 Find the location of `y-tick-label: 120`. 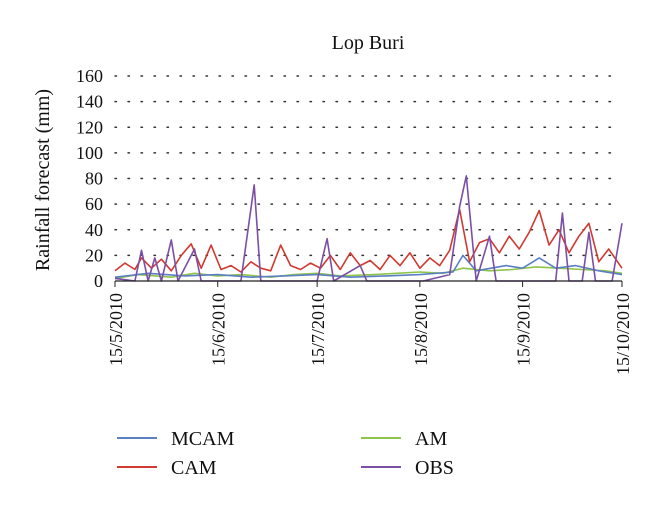

y-tick-label: 120 is located at coordinates (89, 127).